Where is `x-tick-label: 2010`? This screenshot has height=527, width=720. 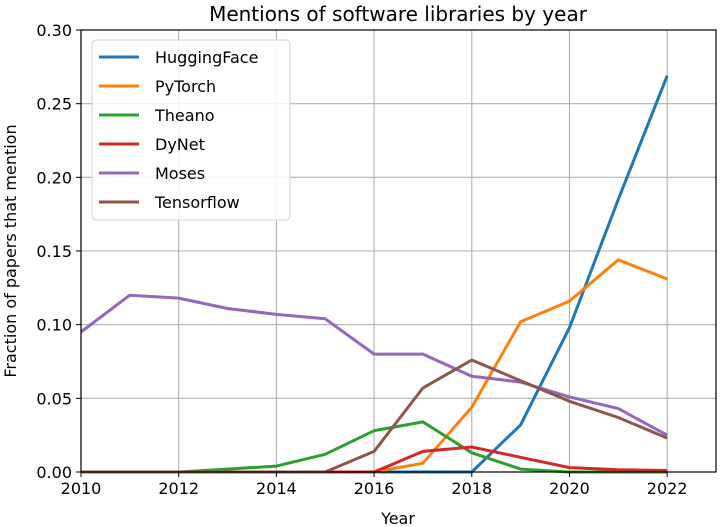
x-tick-label: 2010 is located at coordinates (81, 488).